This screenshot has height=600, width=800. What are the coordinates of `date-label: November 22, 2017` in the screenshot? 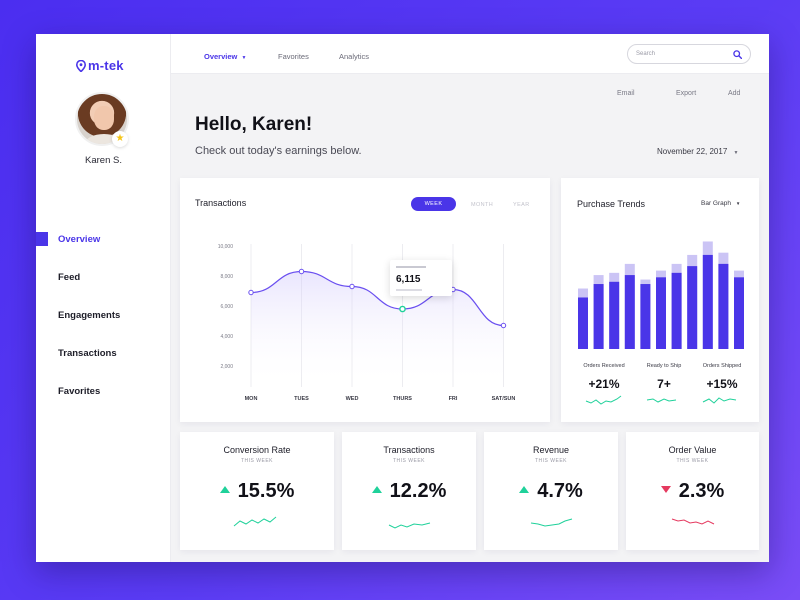 It's located at (692, 151).